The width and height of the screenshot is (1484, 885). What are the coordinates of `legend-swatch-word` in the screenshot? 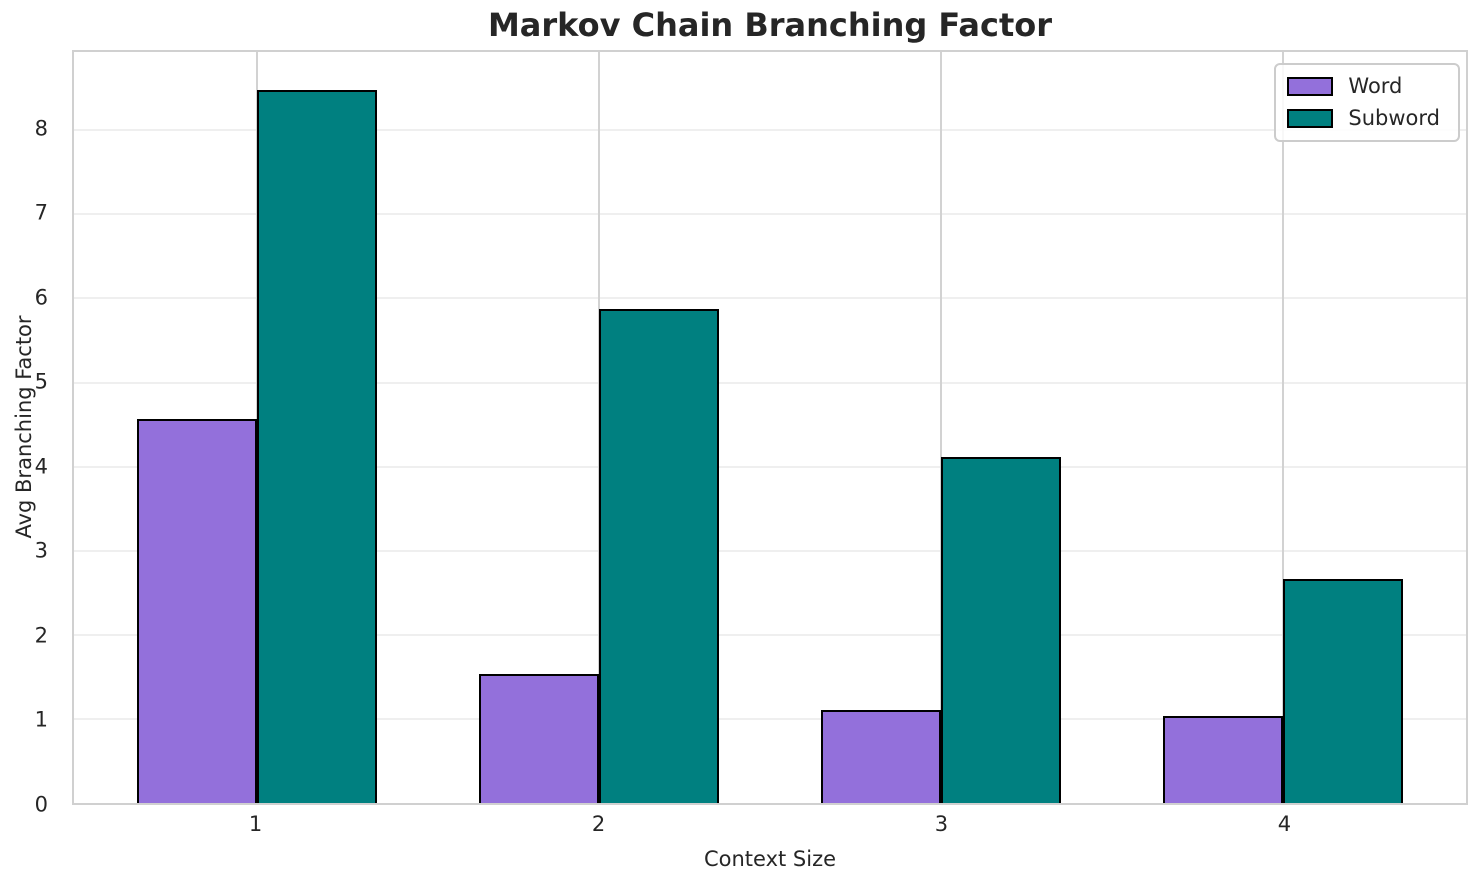 It's located at (1310, 87).